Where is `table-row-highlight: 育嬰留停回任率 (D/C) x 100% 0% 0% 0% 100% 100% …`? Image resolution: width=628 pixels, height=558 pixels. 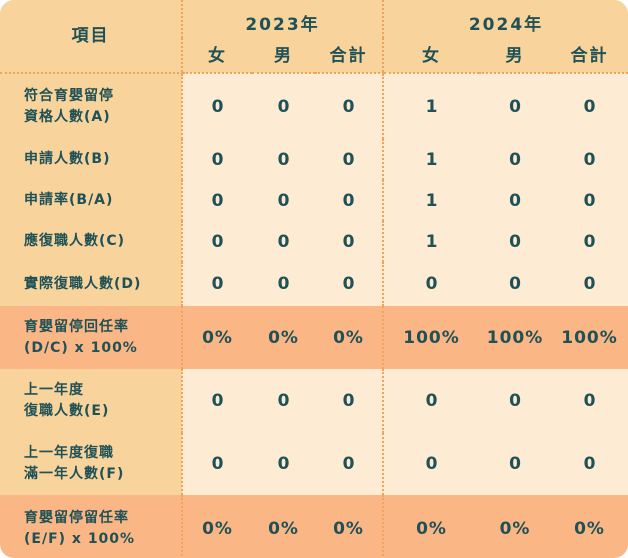
table-row-highlight: 育嬰留停回任率 (D/C) x 100% 0% 0% 0% 100% 100% … is located at coordinates (314, 337).